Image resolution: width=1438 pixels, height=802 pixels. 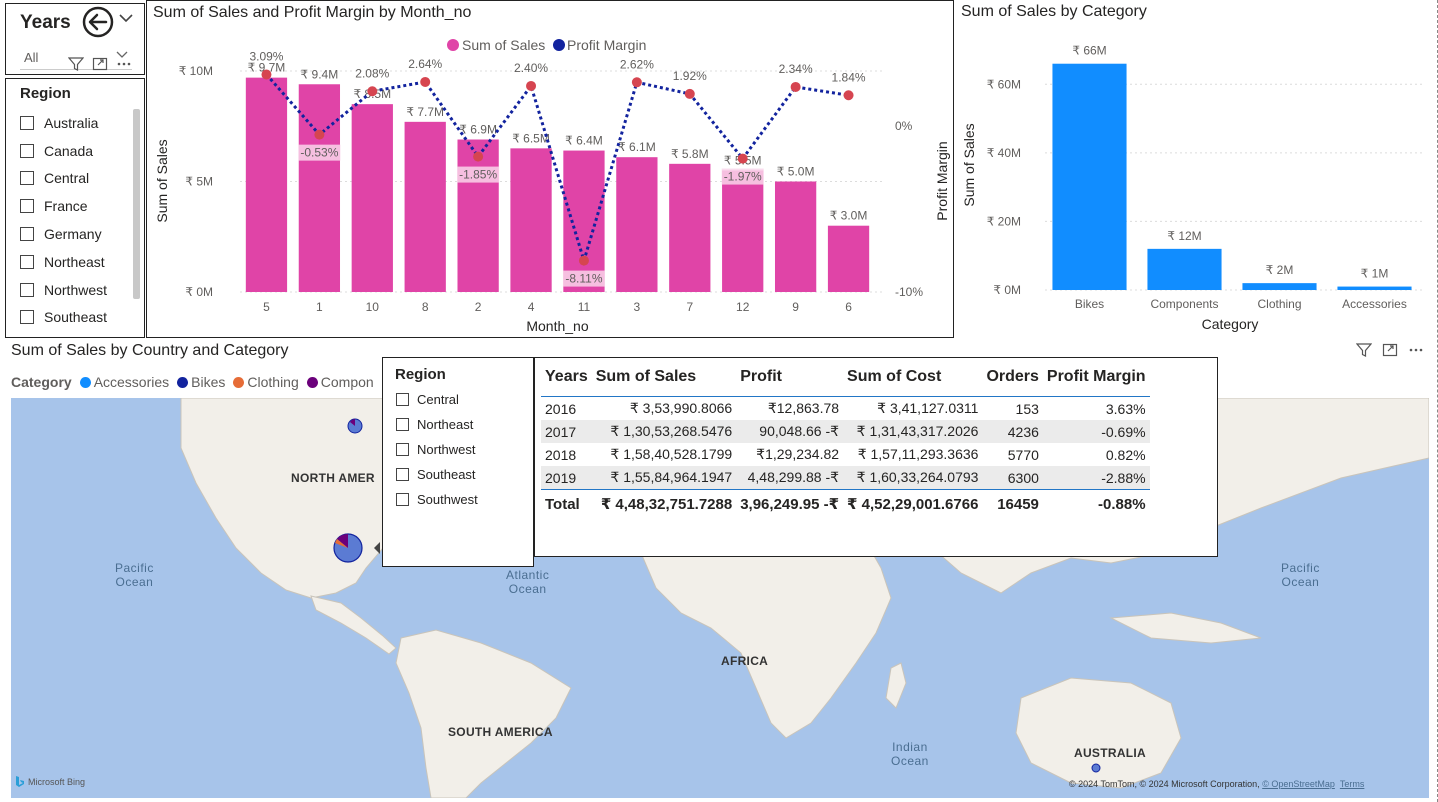 I want to click on ocean-label-pacific-east: Pacific Ocean, so click(x=1300, y=575).